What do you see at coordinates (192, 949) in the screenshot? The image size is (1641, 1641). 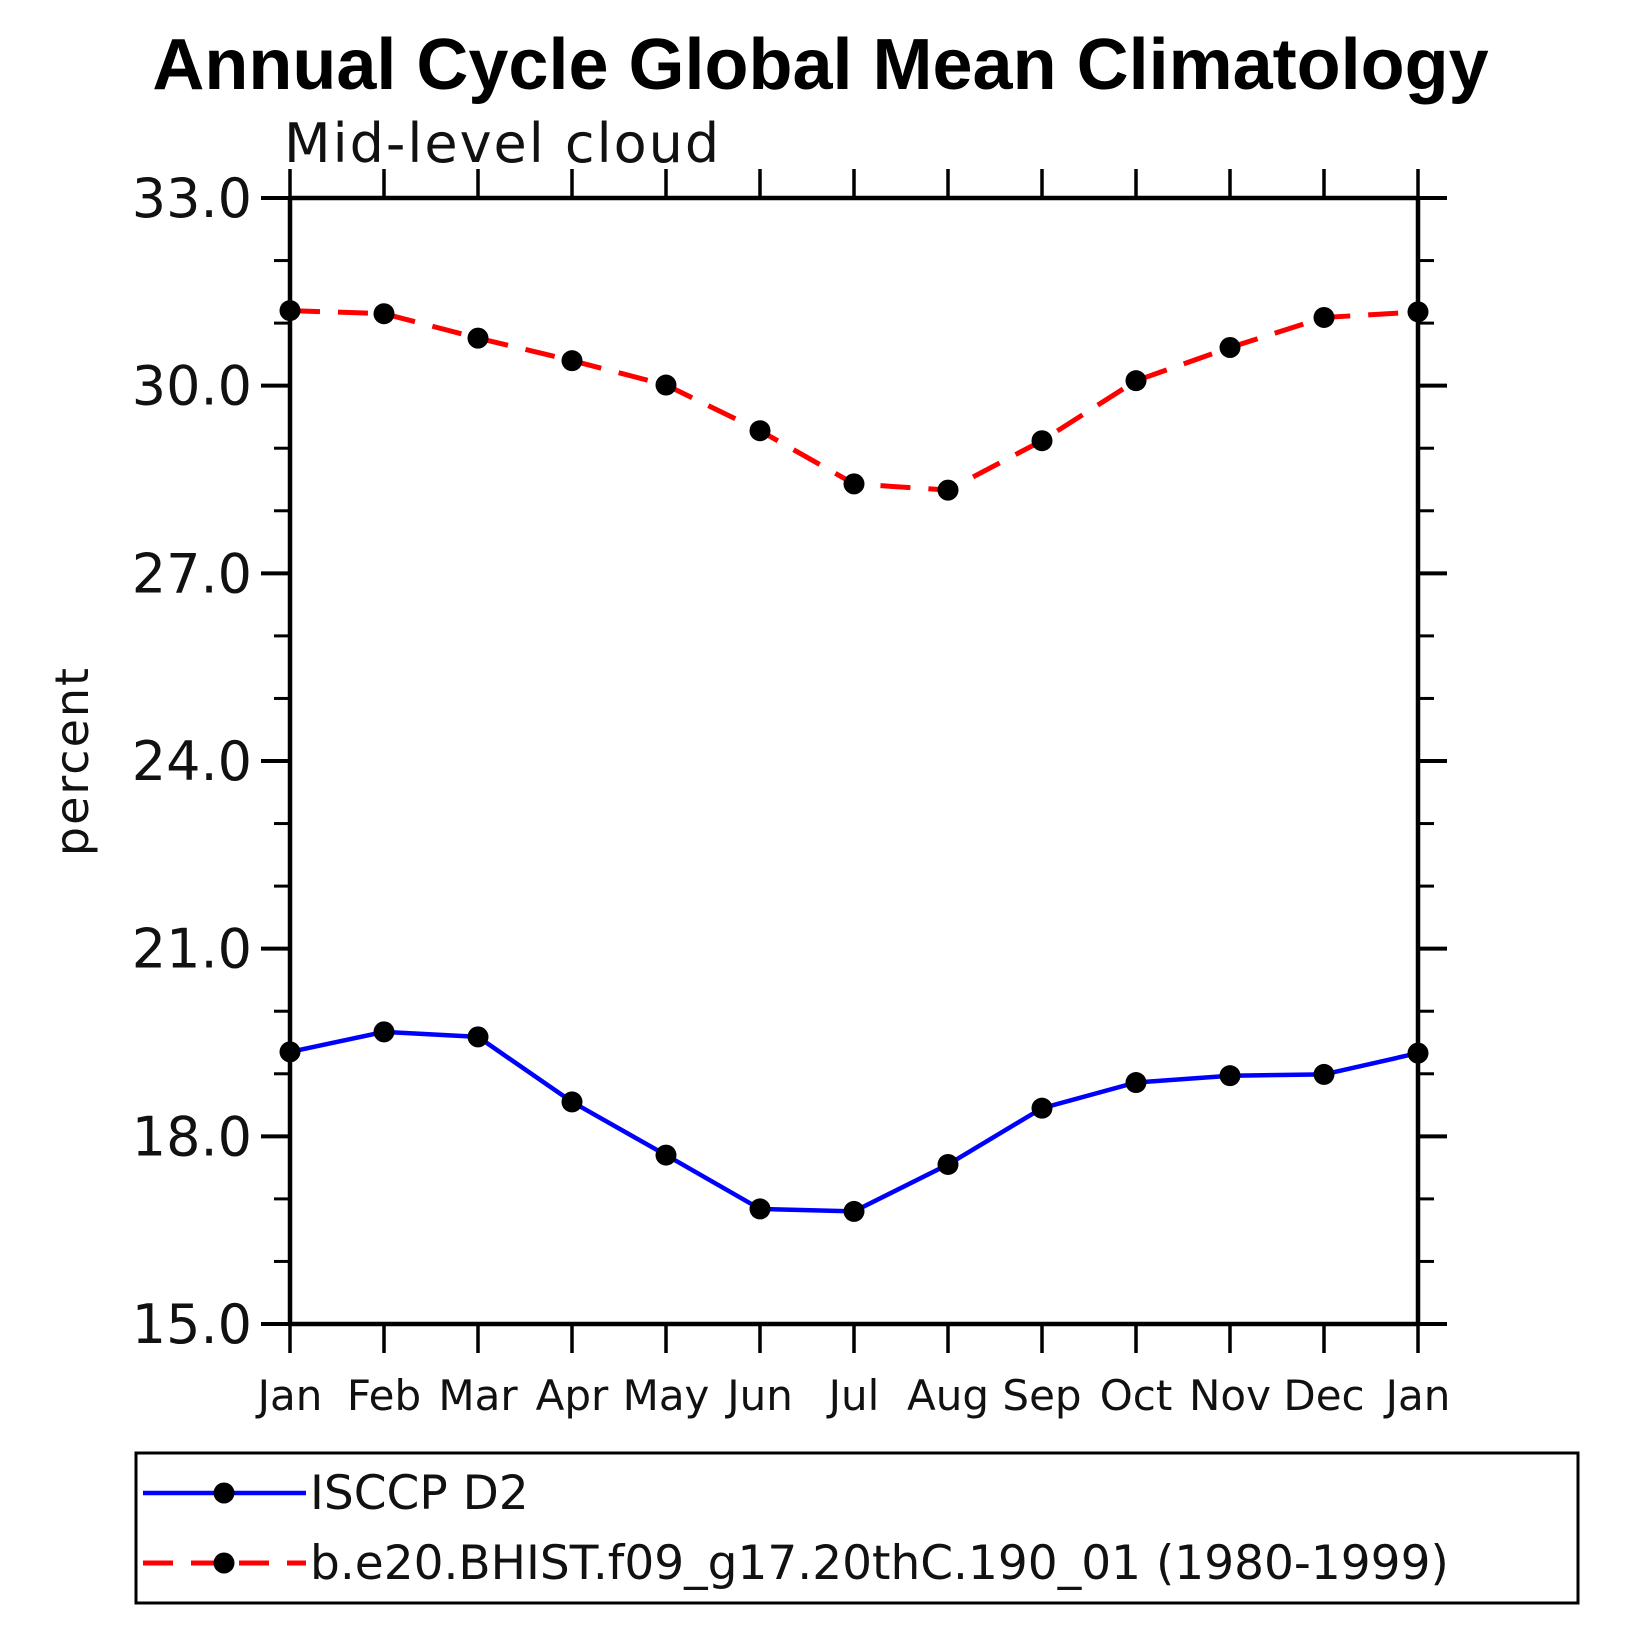 I see `y-tick-label: 21.0` at bounding box center [192, 949].